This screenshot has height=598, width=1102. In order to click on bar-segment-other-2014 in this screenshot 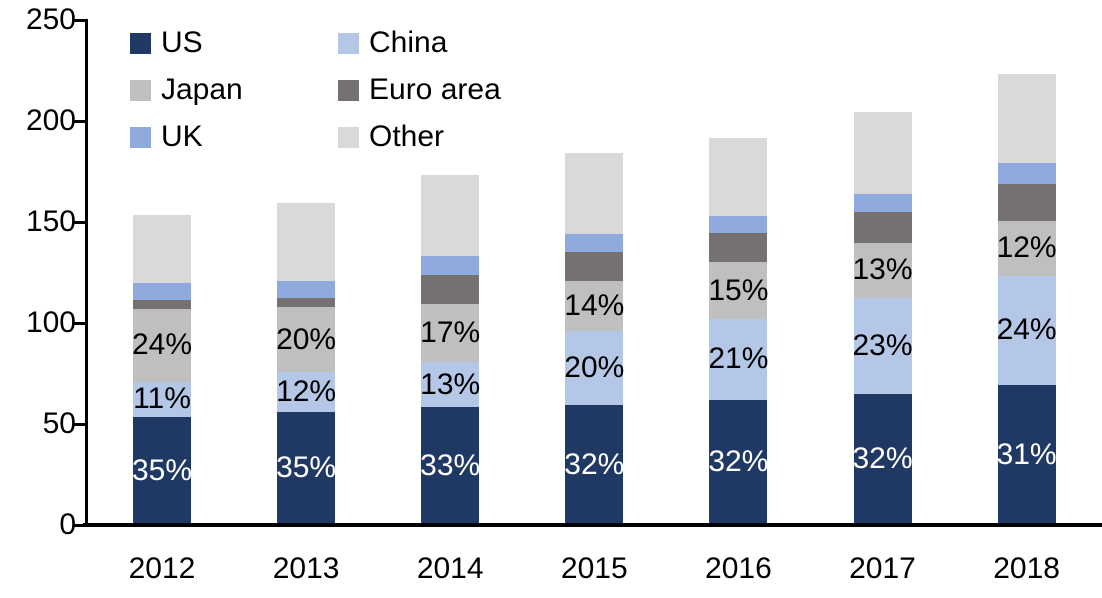, I will do `click(450, 215)`.